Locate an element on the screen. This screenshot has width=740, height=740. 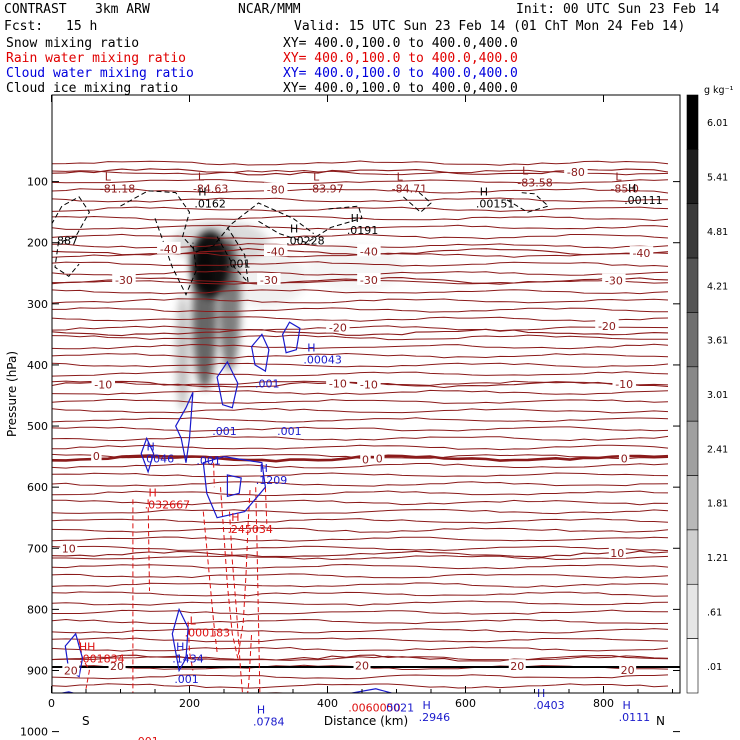
colorbar-unit: g kg⁻¹ is located at coordinates (719, 90).